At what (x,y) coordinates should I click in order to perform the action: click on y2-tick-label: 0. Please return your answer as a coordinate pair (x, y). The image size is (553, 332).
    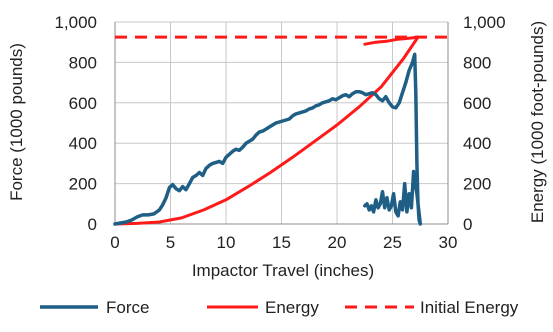
    Looking at the image, I should click on (467, 224).